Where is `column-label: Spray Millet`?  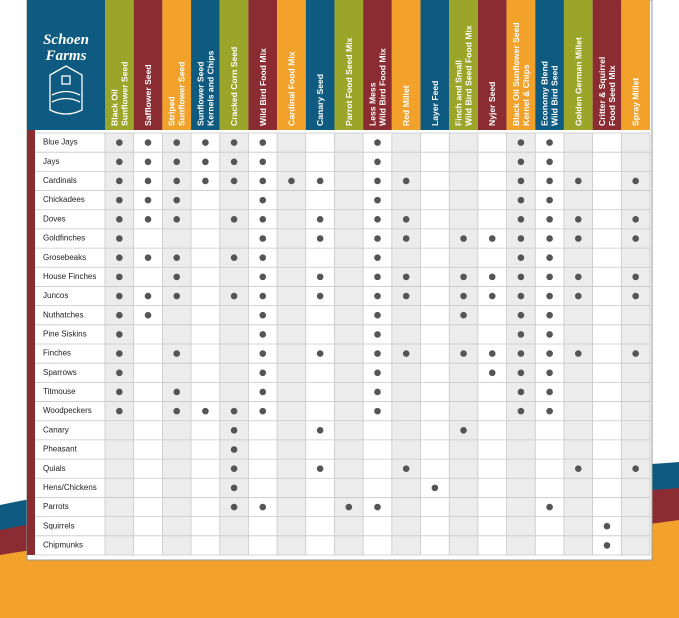
column-label: Spray Millet is located at coordinates (636, 102).